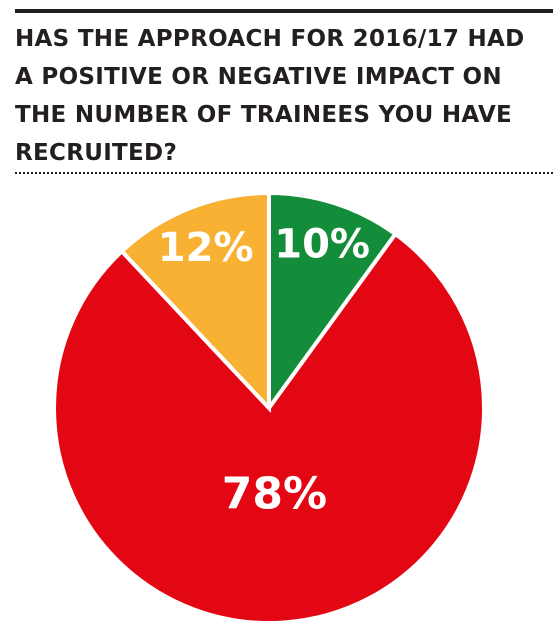  Describe the element at coordinates (333, 302) in the screenshot. I see `pie-slice-10-pct` at that location.